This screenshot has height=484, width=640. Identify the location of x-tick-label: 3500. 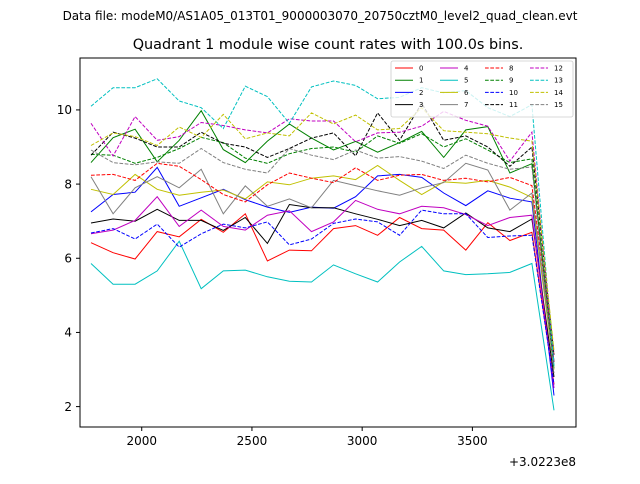
(472, 441).